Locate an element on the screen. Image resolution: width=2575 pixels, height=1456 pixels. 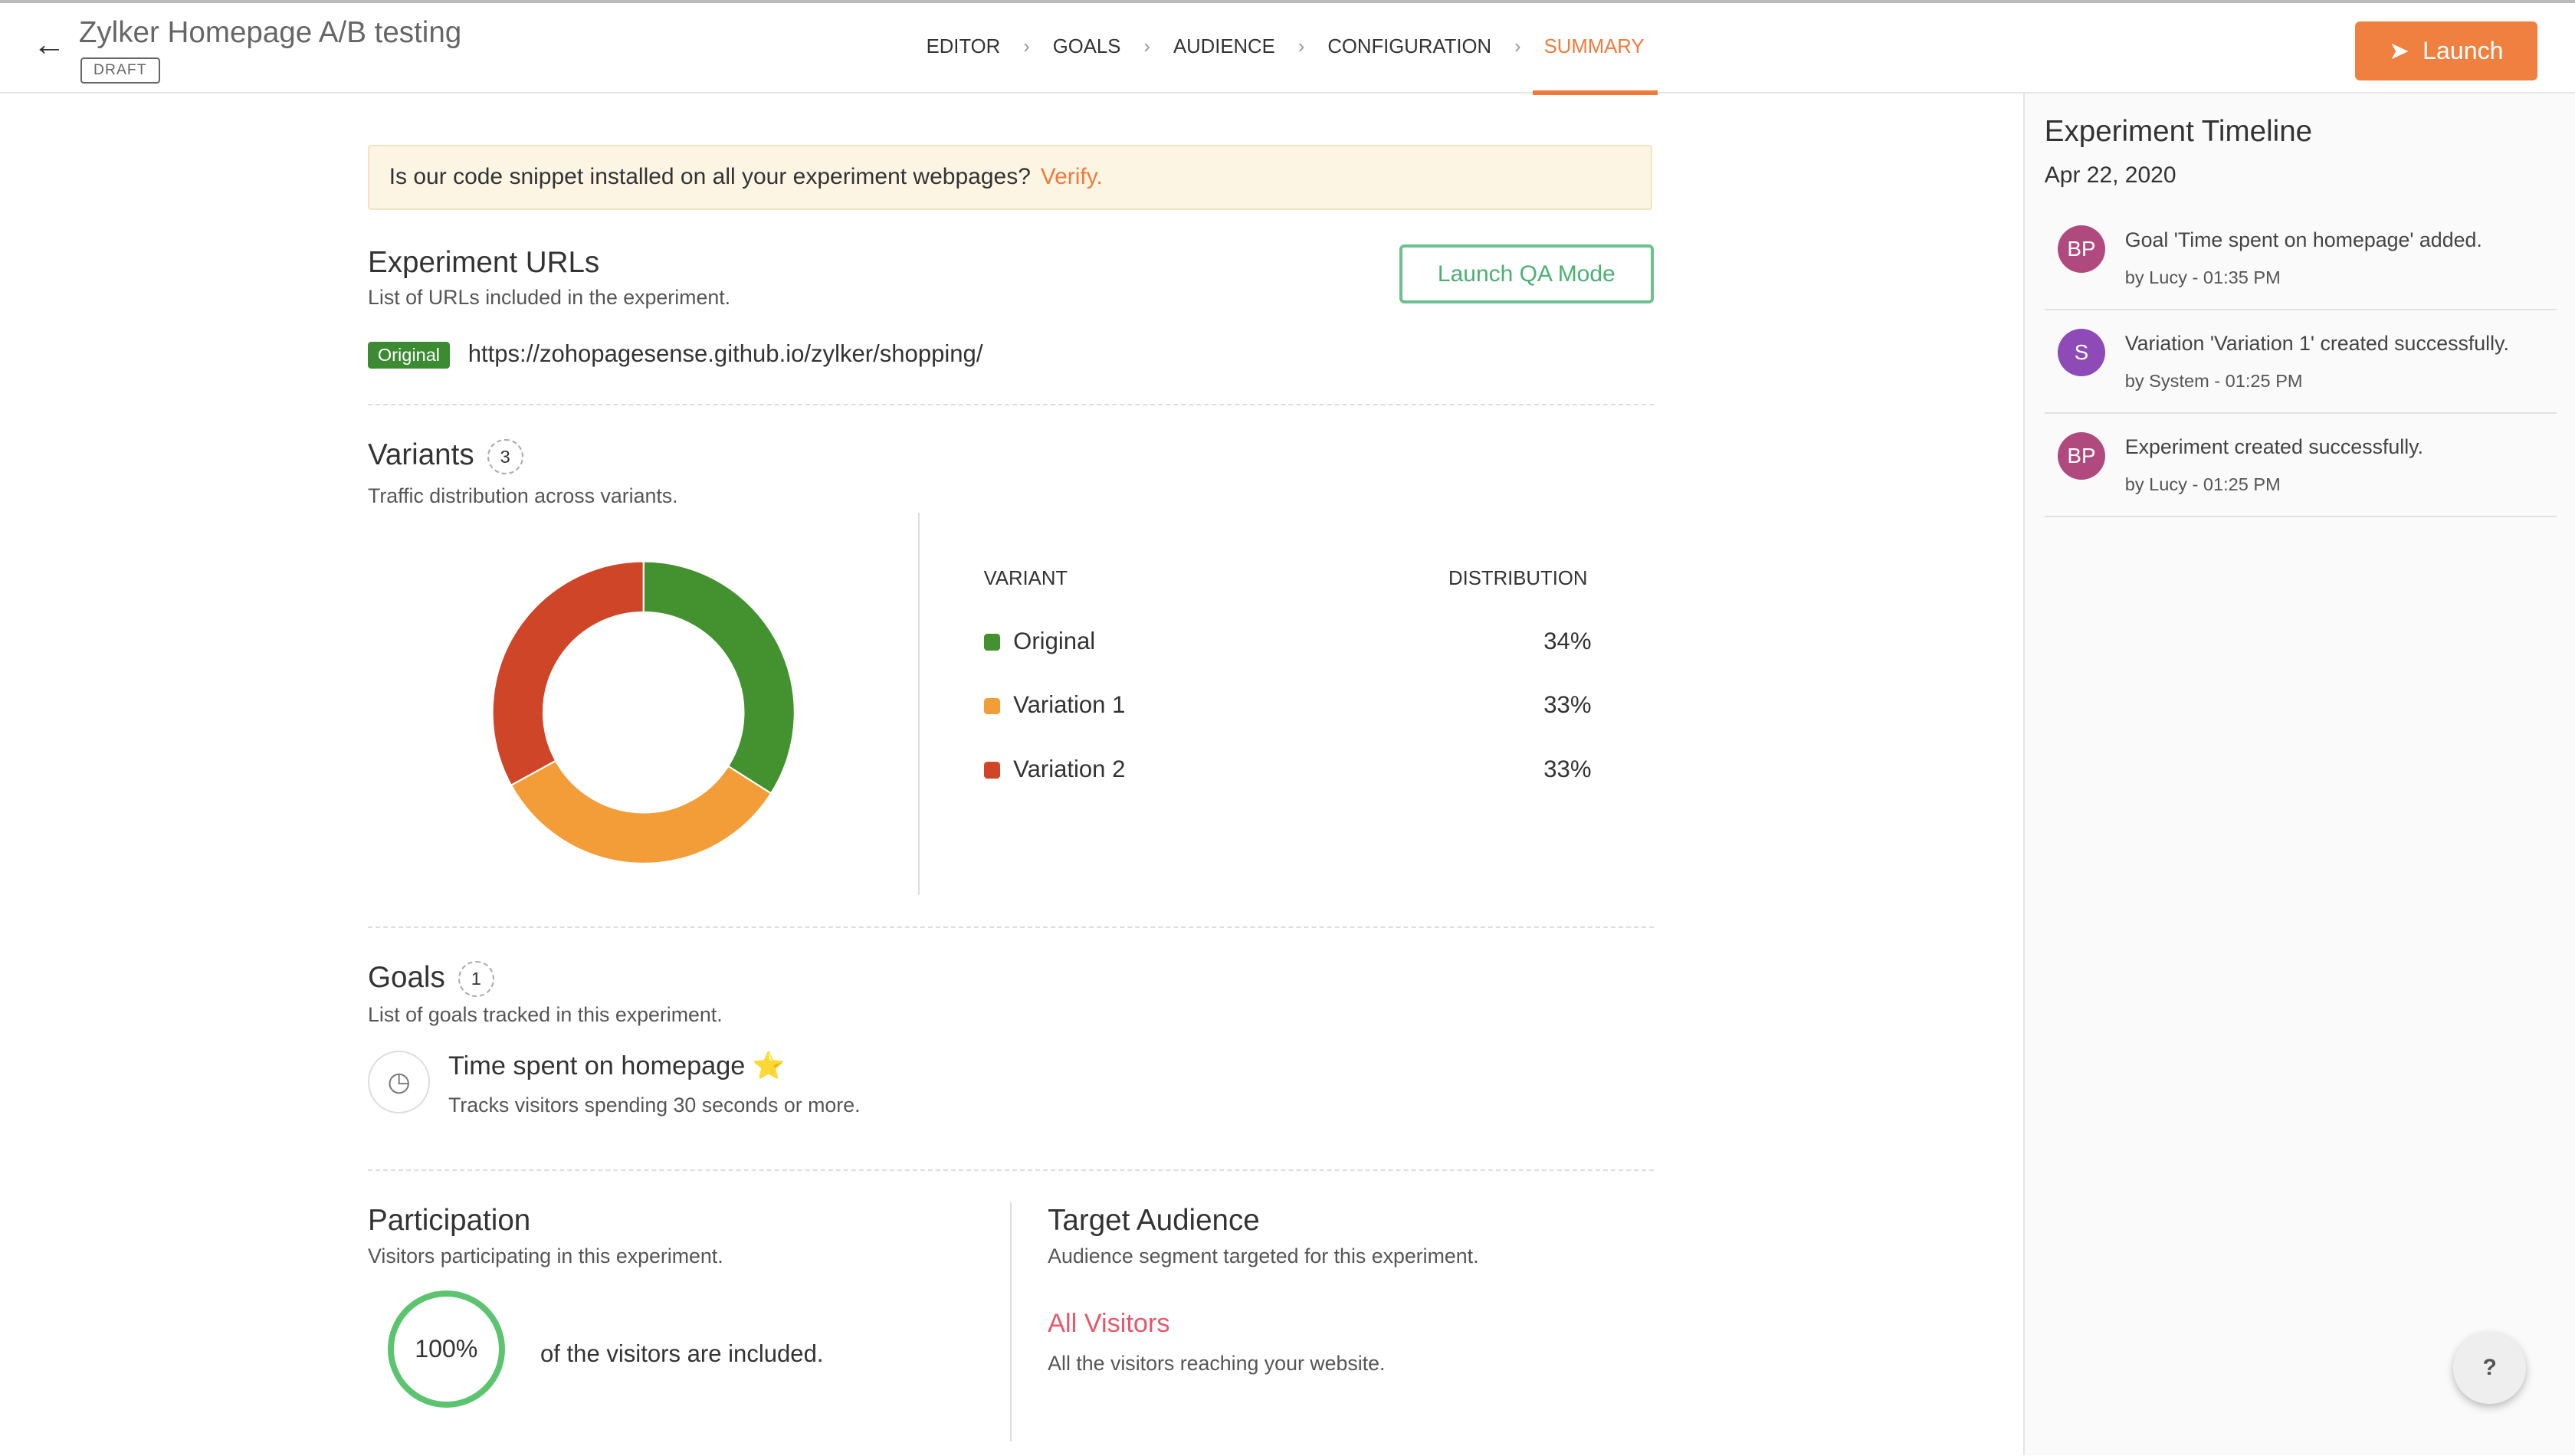
experiment-title: Zylker Homepage A/B testing is located at coordinates (270, 33).